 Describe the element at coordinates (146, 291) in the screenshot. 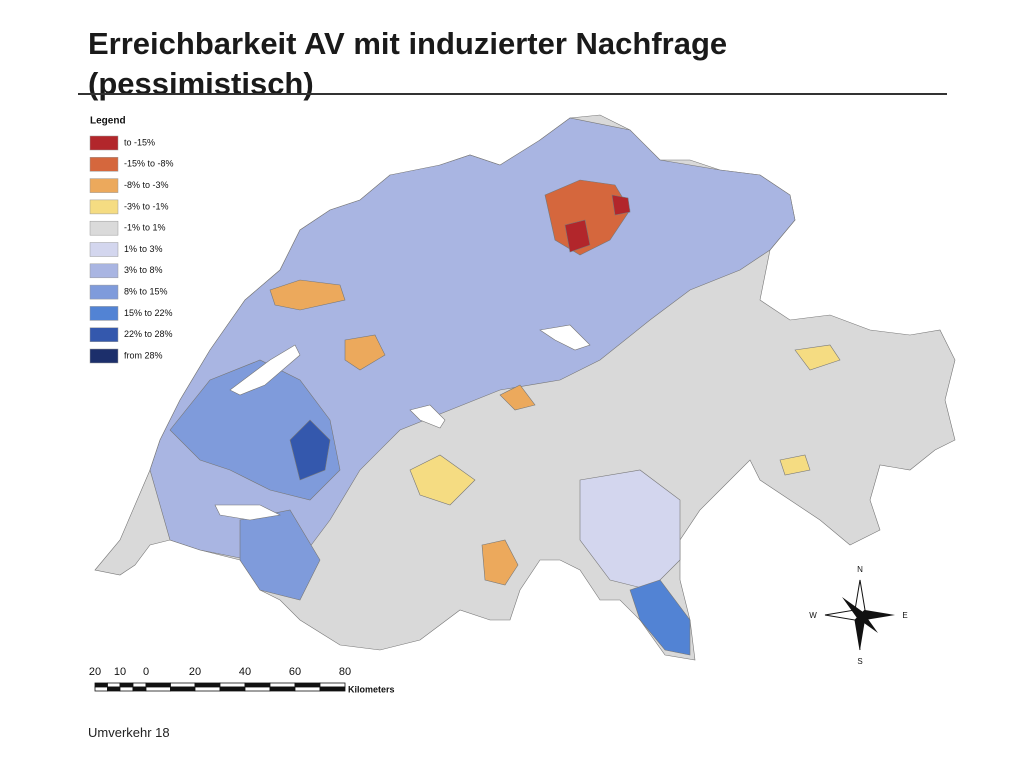

I see `legend-label: 8% to 15%` at that location.